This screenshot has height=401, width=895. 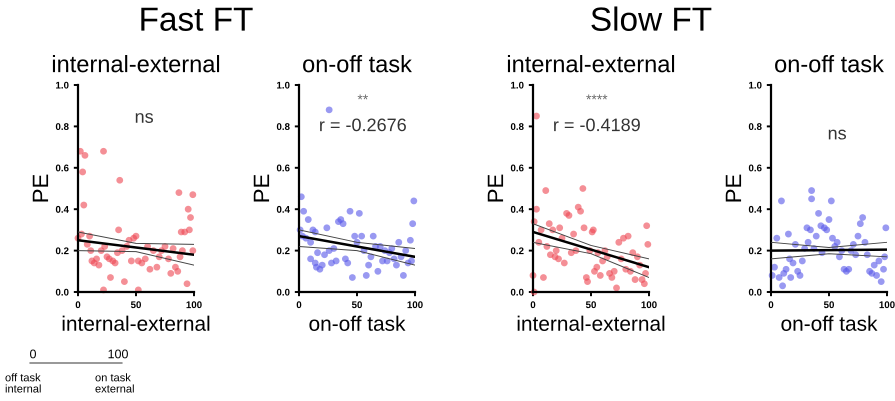 What do you see at coordinates (118, 354) in the screenshot?
I see `text: 100` at bounding box center [118, 354].